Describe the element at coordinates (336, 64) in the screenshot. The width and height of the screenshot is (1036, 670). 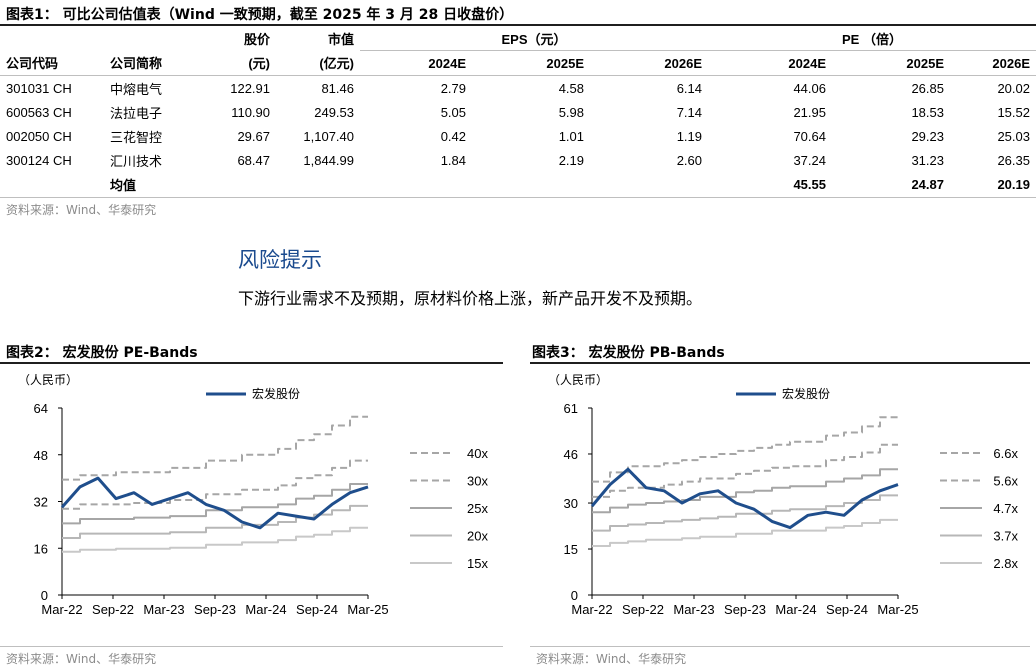
I see `col-mcap-unit: (亿元)` at that location.